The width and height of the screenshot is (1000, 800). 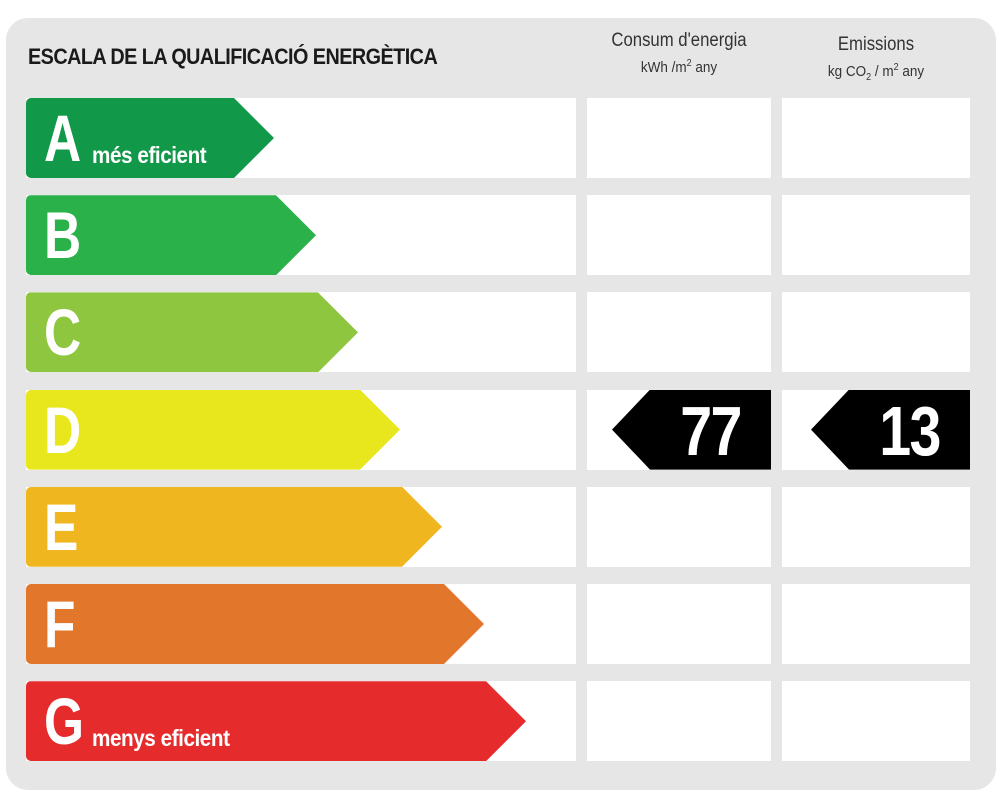 I want to click on emissions-value-marker: 13, so click(x=890, y=429).